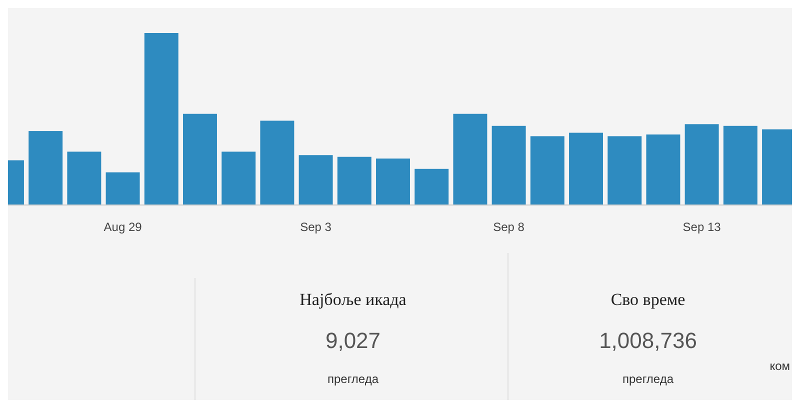 The width and height of the screenshot is (800, 408). I want to click on x-tick-label: Aug 29, so click(123, 227).